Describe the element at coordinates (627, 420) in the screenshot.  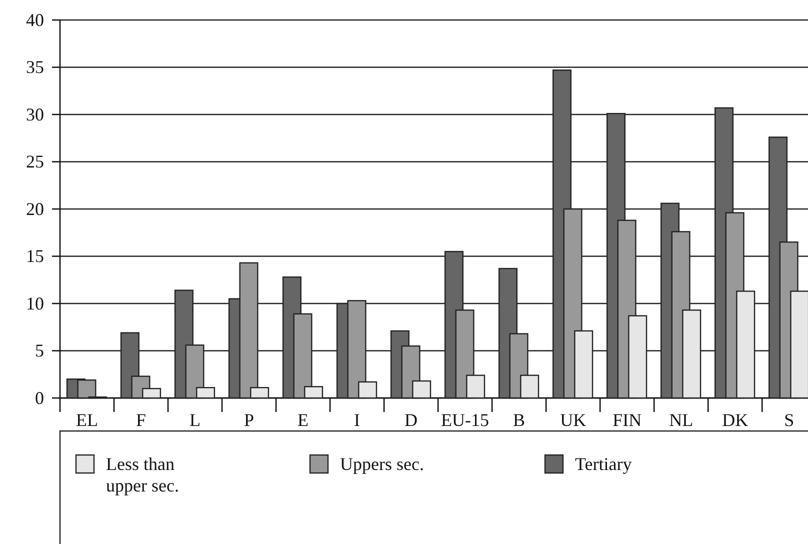
I see `x-tick-label: FIN` at that location.